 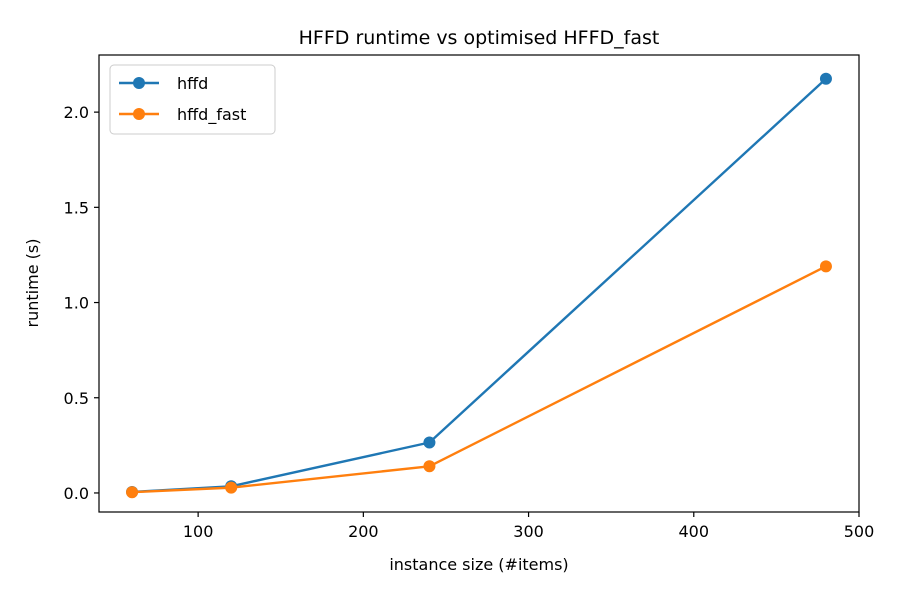 What do you see at coordinates (139, 83) in the screenshot?
I see `legend-marker-hffd` at bounding box center [139, 83].